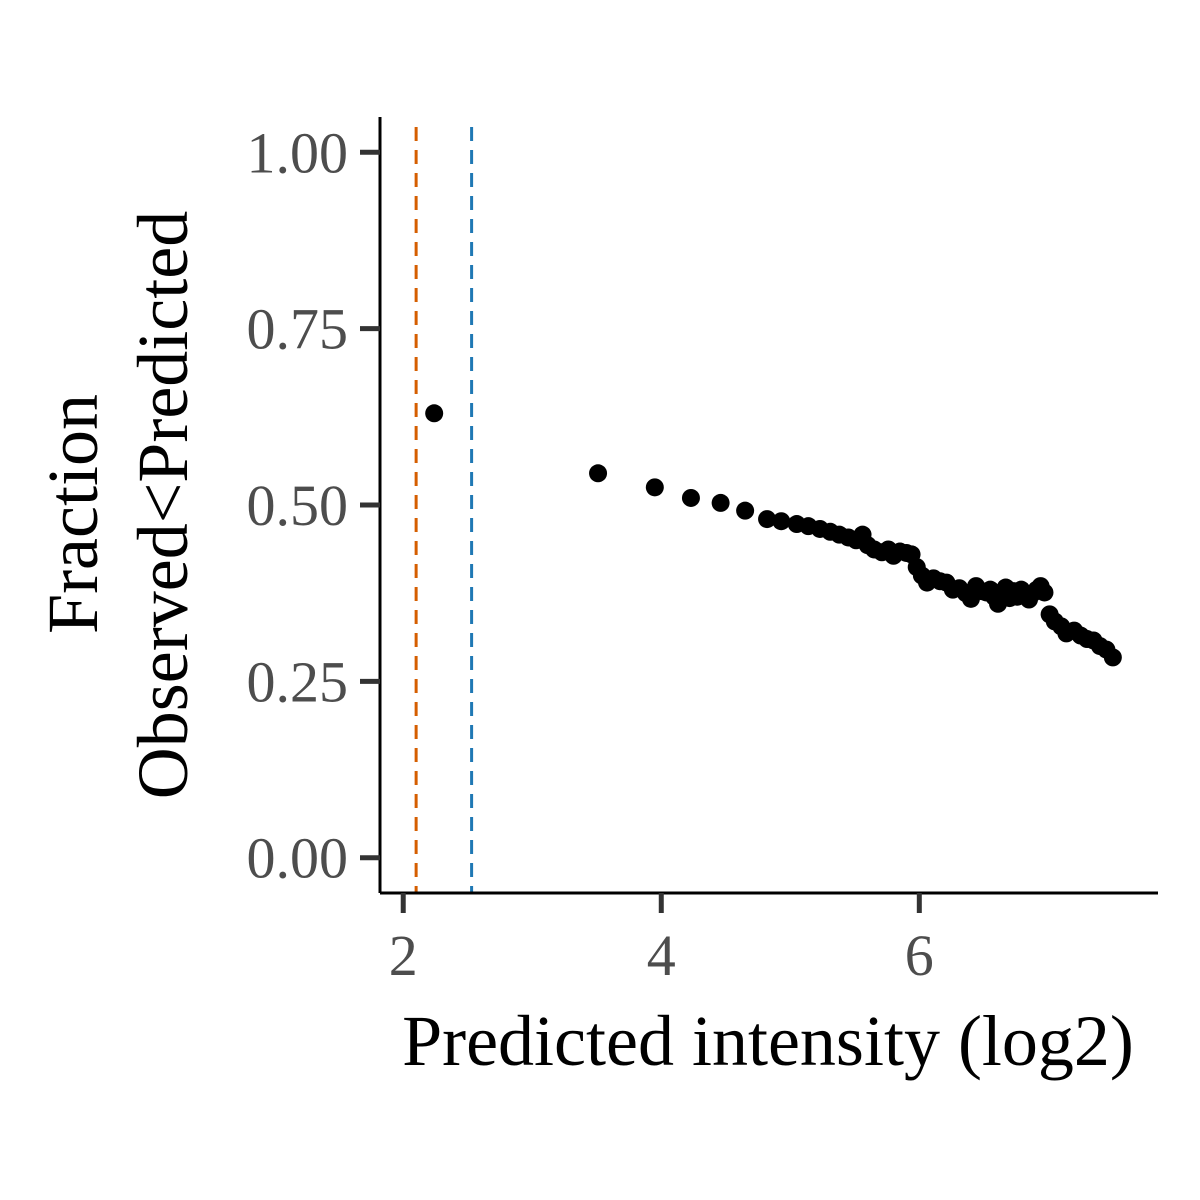 The image size is (1200, 1200). I want to click on x-tick-label: 2, so click(403, 955).